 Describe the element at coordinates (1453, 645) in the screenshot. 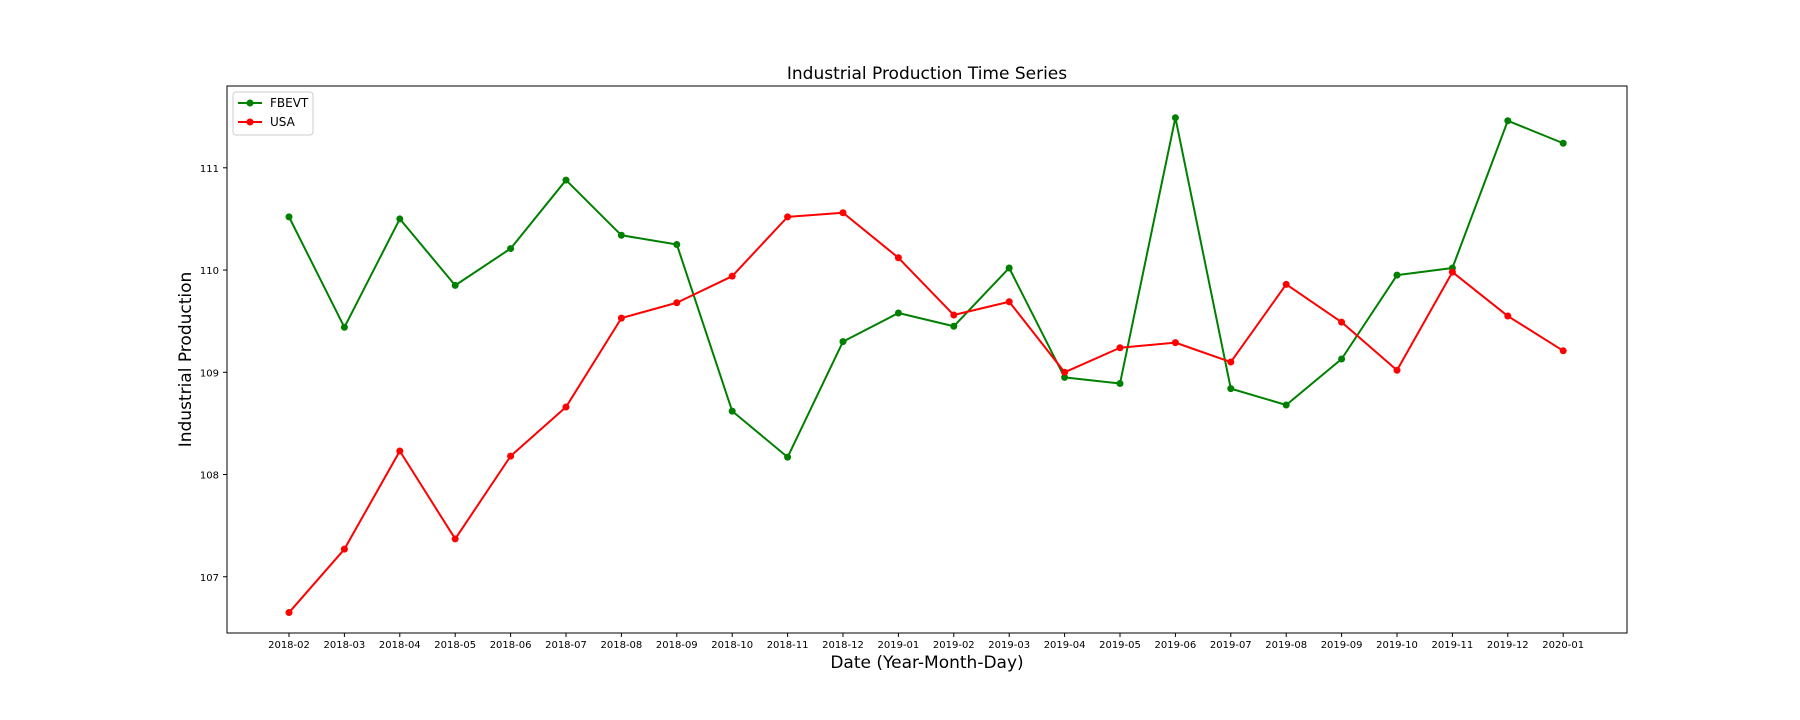

I see `x-tick-label: 2019-11` at that location.